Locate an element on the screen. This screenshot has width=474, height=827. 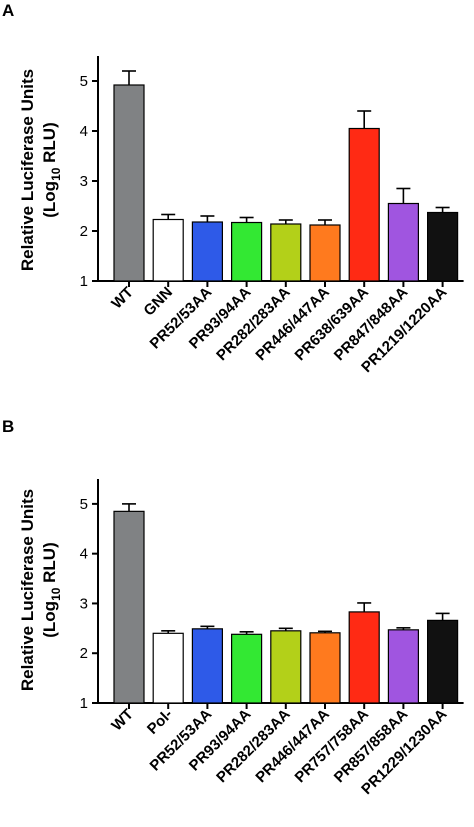
panel-b-y-tick-label: 4 is located at coordinates (84, 554).